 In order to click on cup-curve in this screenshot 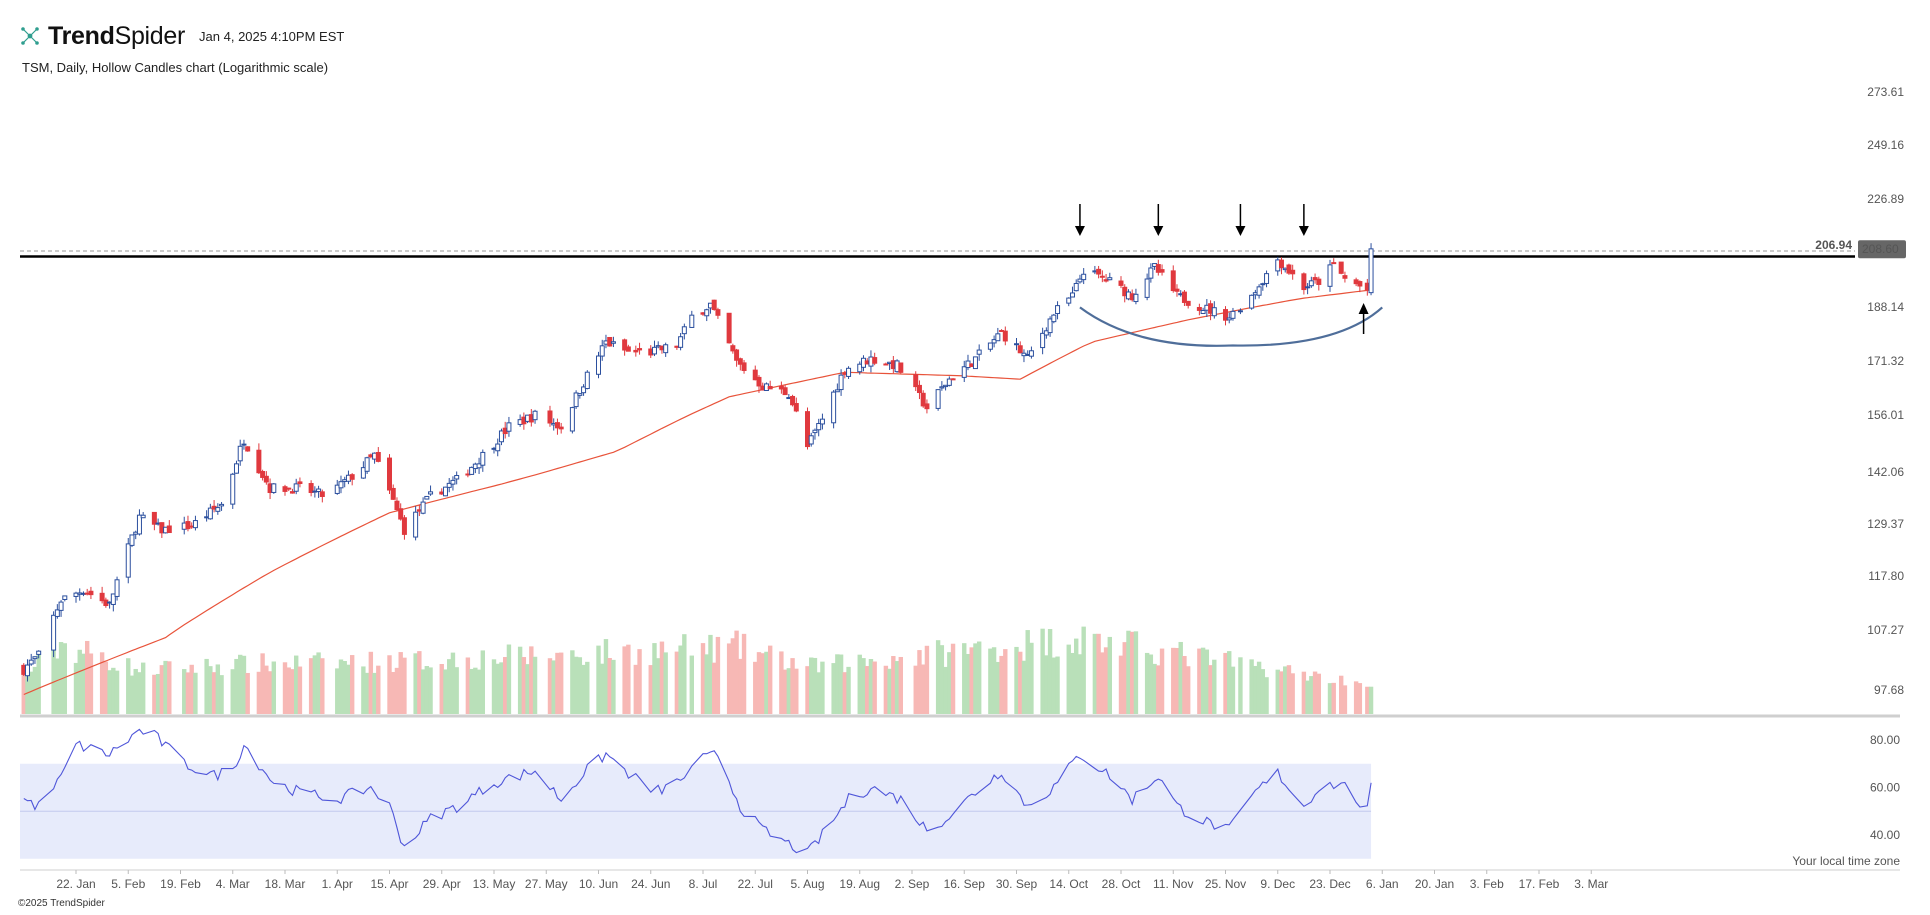, I will do `click(1231, 326)`.